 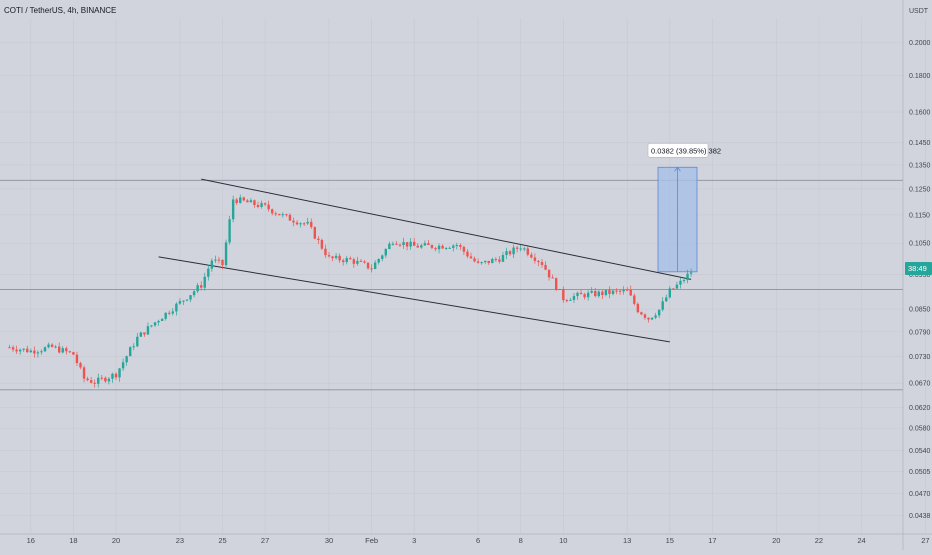 I want to click on time-tick-label: 27, so click(x=265, y=540).